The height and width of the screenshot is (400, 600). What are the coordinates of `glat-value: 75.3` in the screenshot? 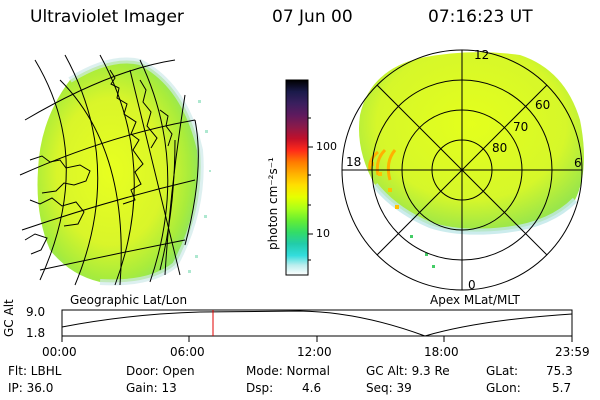 It's located at (559, 371).